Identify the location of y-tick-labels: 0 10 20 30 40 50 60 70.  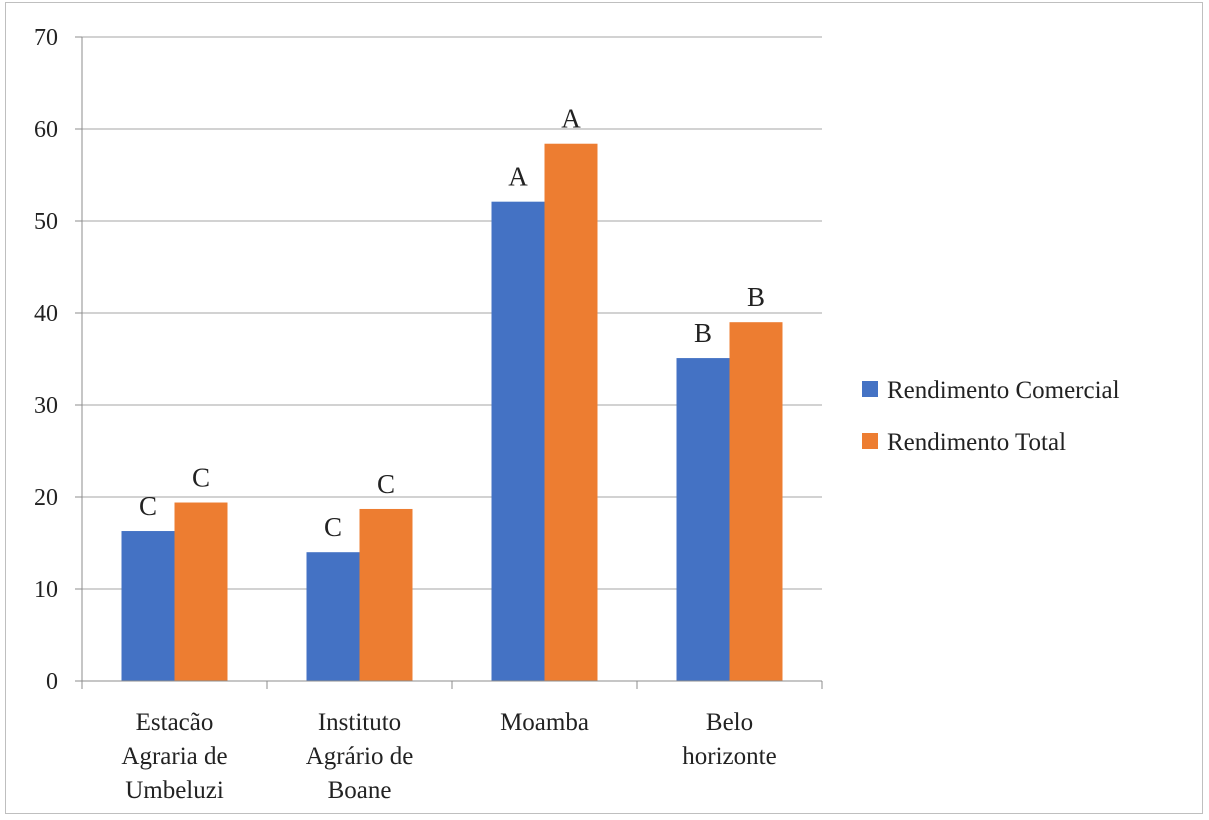
(46, 360).